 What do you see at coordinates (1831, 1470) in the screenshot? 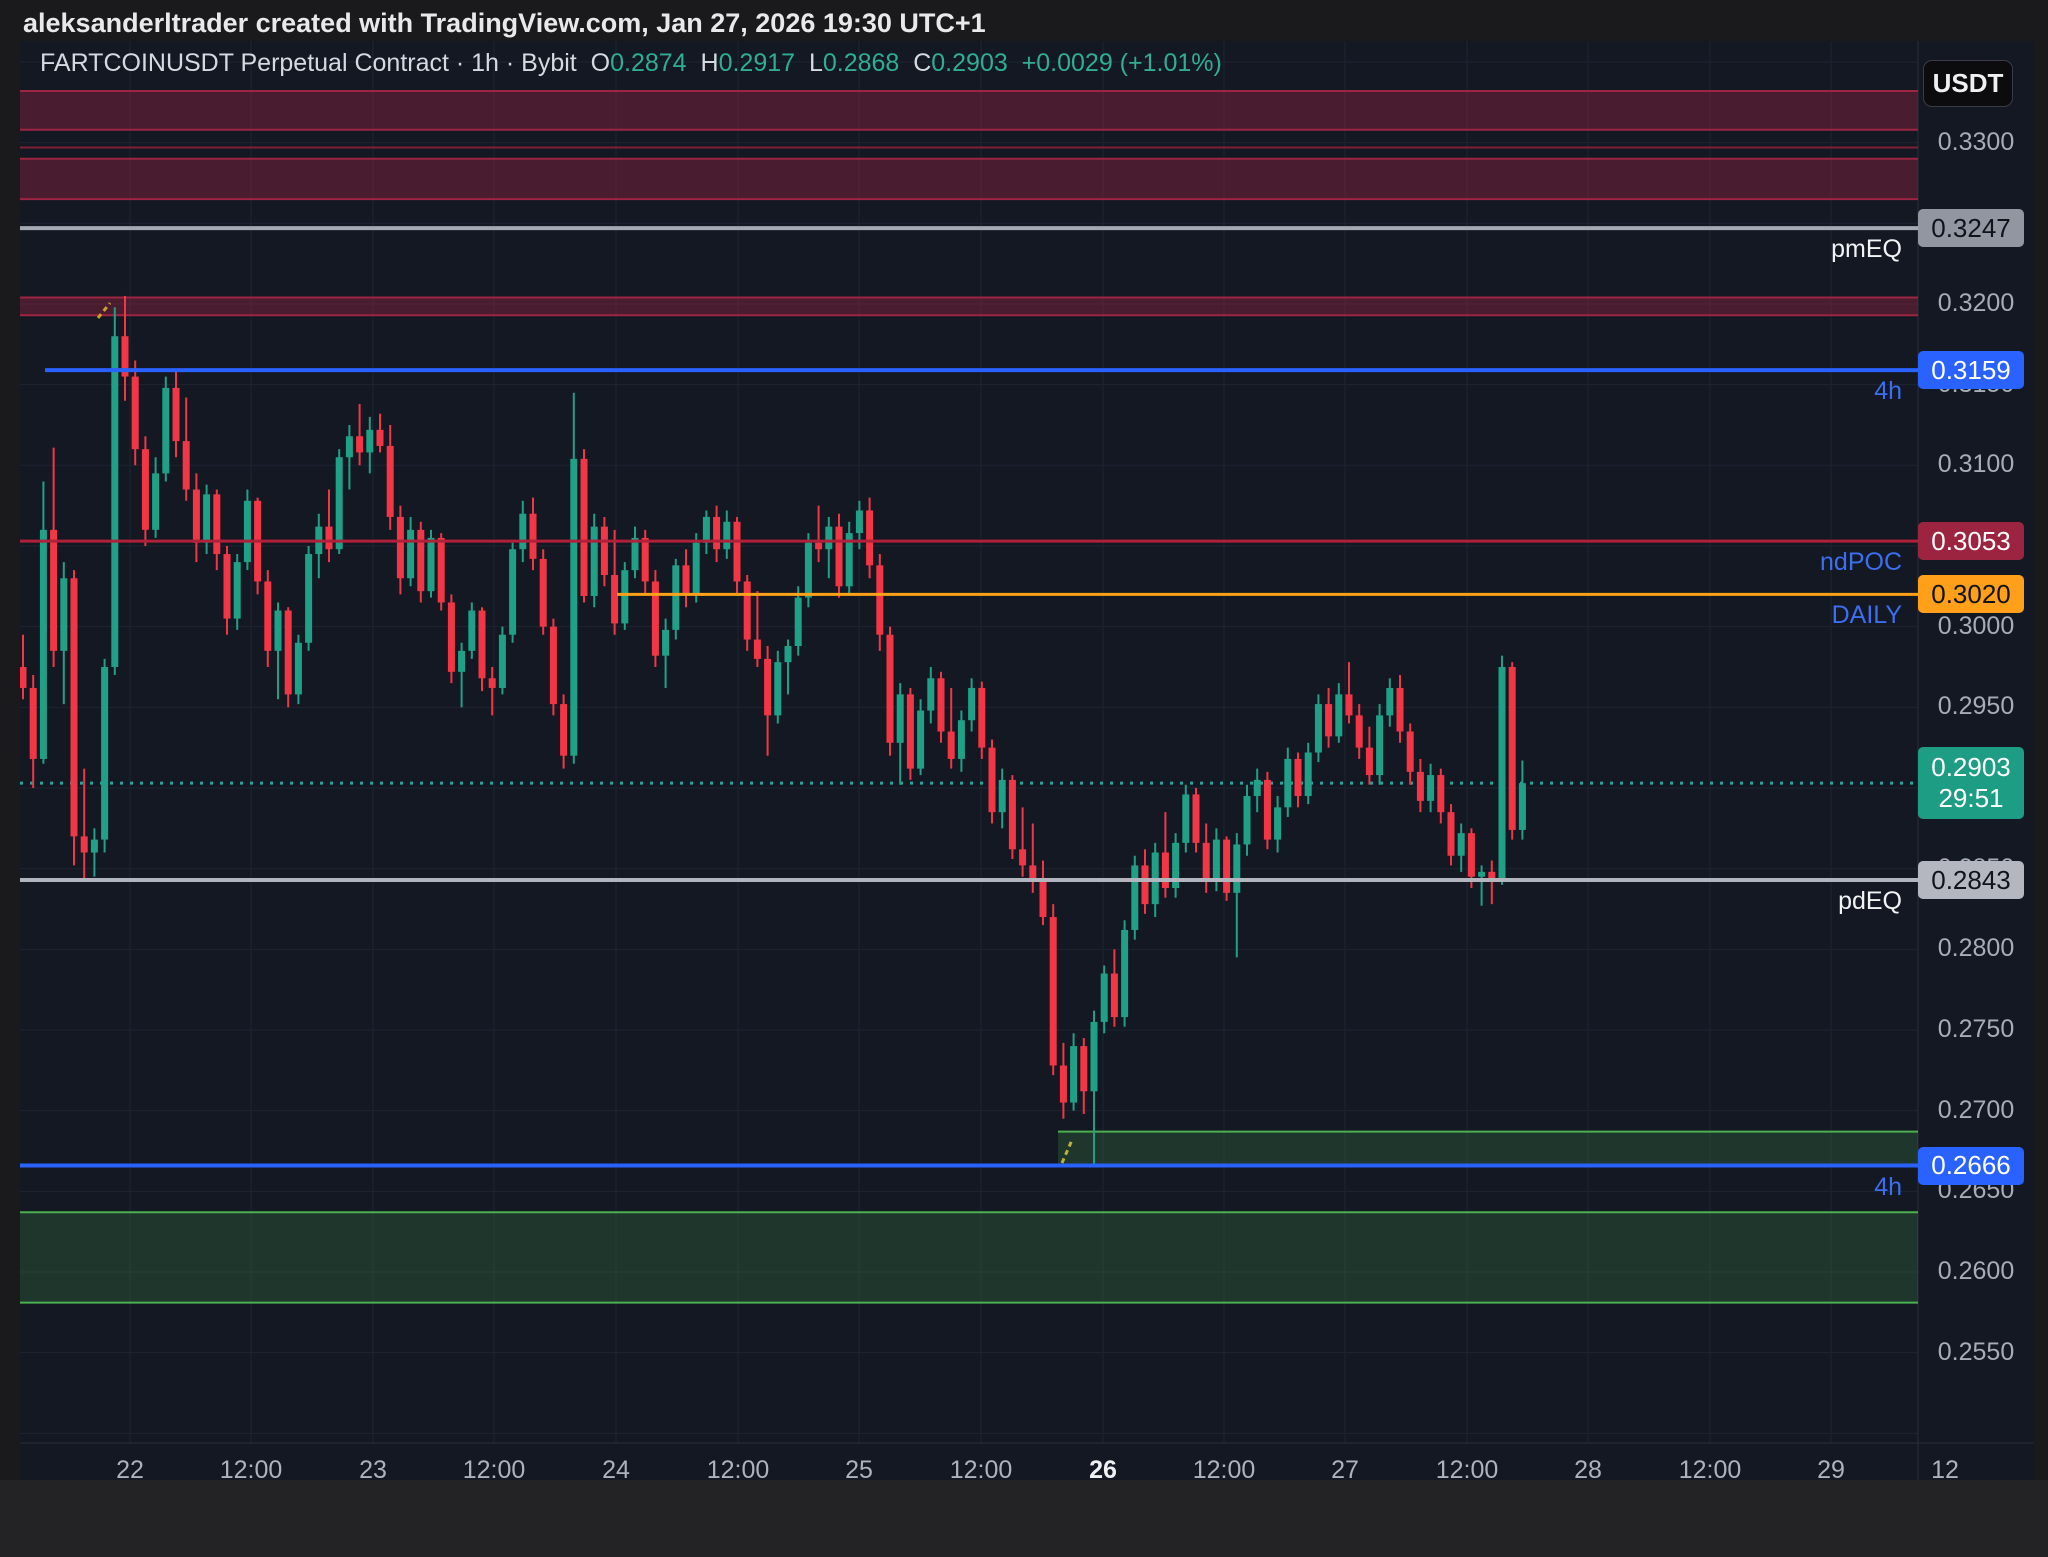
I see `time-tick-label: 29` at bounding box center [1831, 1470].